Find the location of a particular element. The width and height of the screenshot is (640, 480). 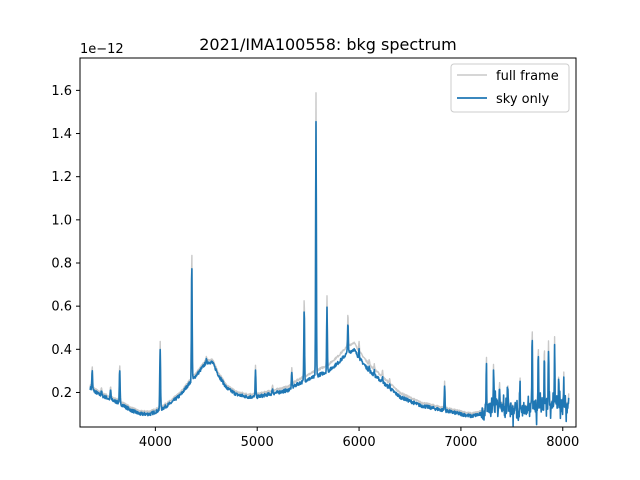

y-tick-label: 1.4 is located at coordinates (61, 134).